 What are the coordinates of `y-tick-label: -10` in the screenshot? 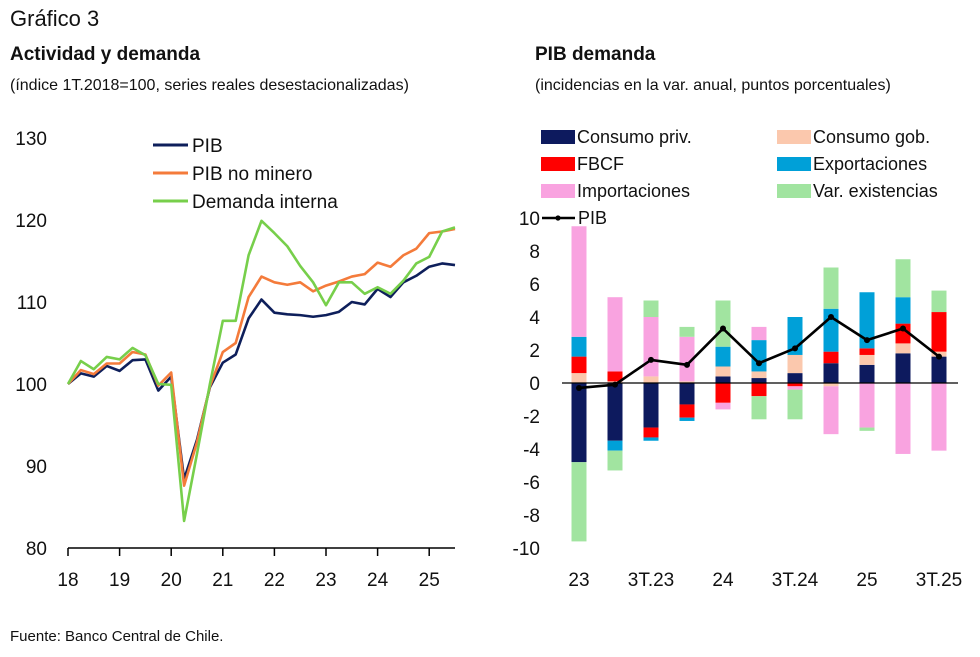 It's located at (526, 549).